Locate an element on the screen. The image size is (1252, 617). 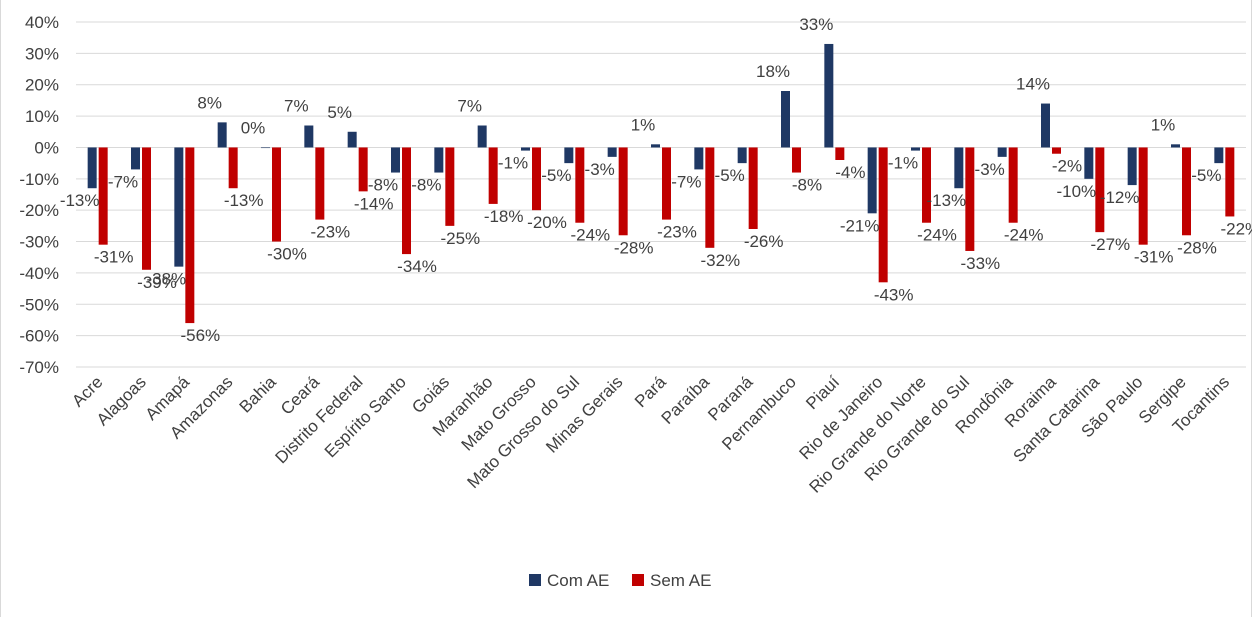
y-tick-label: -50% is located at coordinates (39, 304).